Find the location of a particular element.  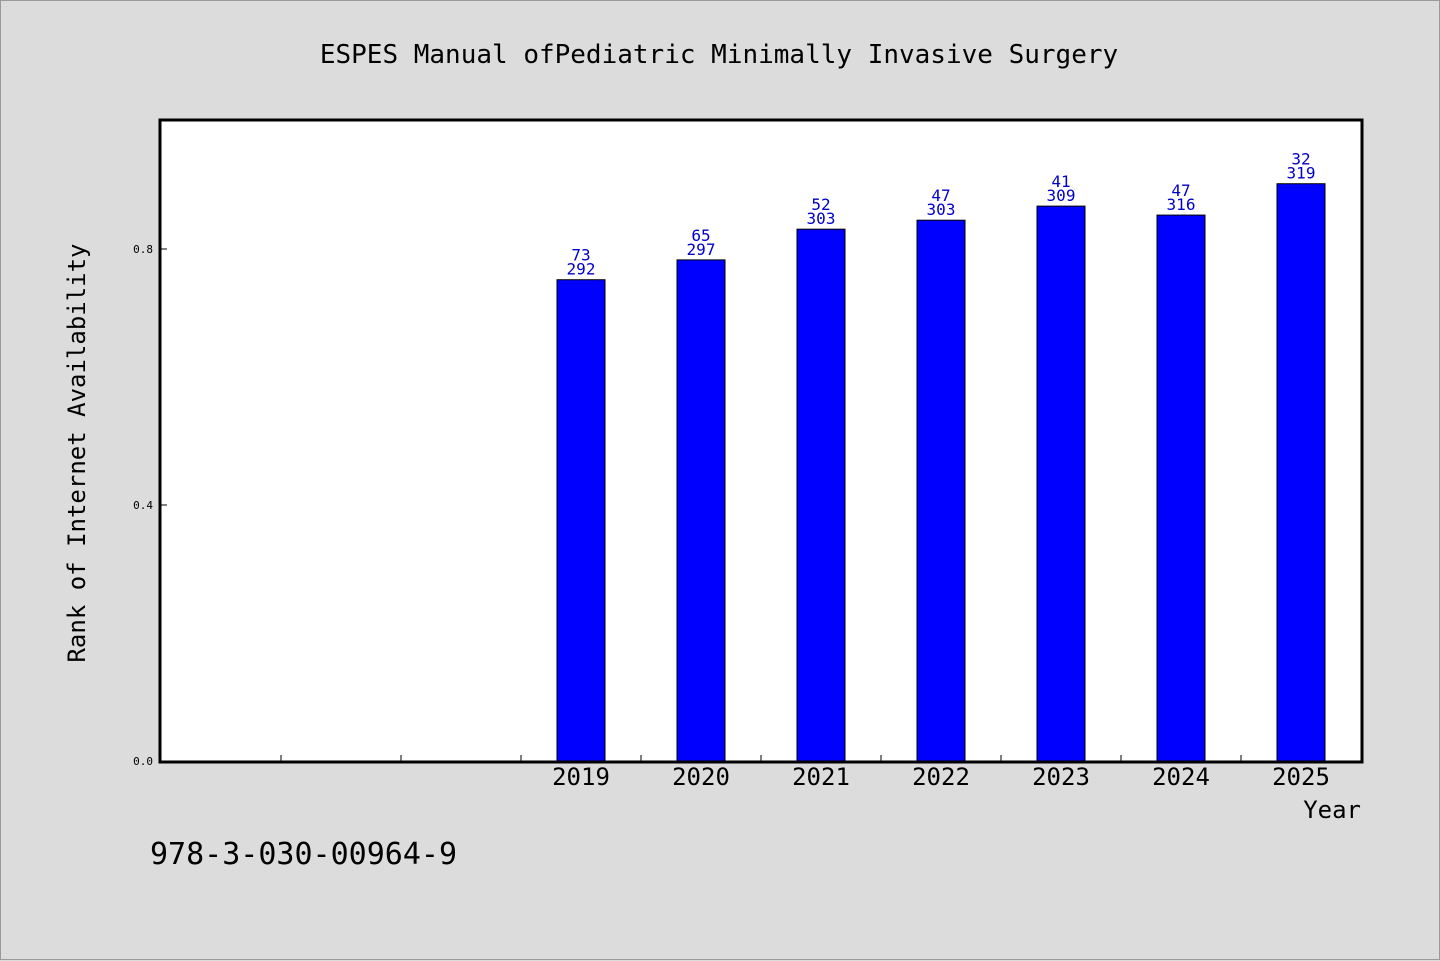

x-tick-label: 2022 is located at coordinates (941, 777).